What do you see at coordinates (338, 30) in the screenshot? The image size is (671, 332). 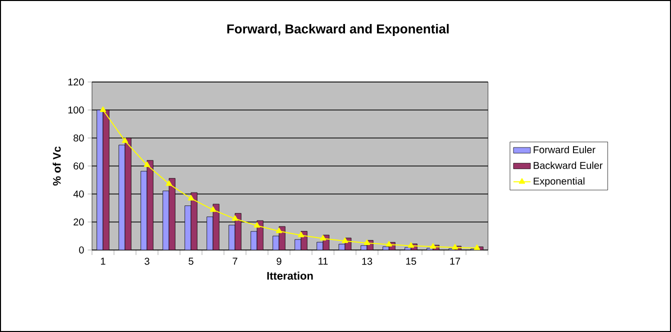 I see `chart-title: Forward, Backward and Exponential` at bounding box center [338, 30].